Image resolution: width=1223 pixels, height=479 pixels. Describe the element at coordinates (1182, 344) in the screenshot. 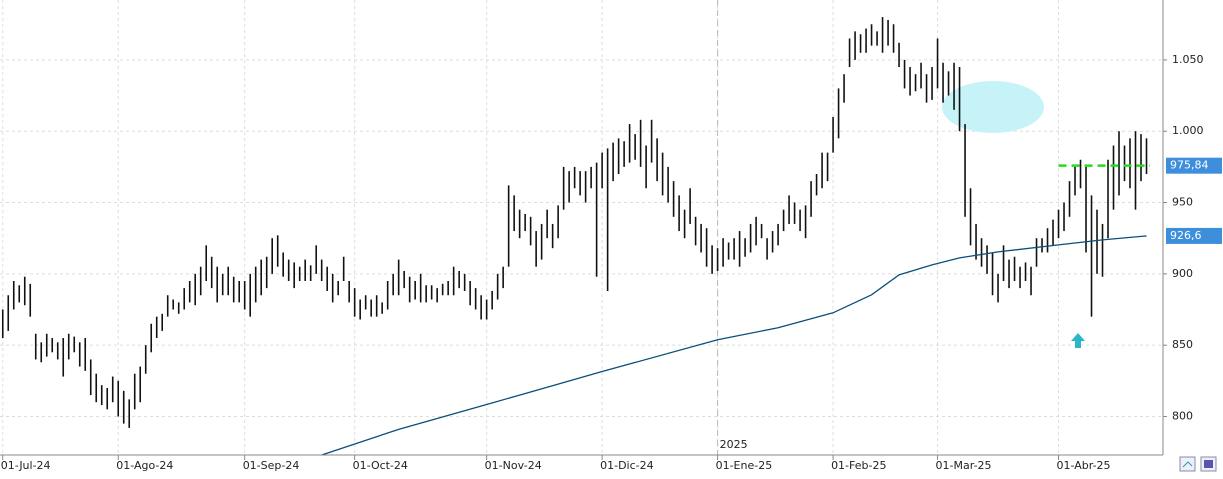

I see `y-tick-label: 850` at that location.